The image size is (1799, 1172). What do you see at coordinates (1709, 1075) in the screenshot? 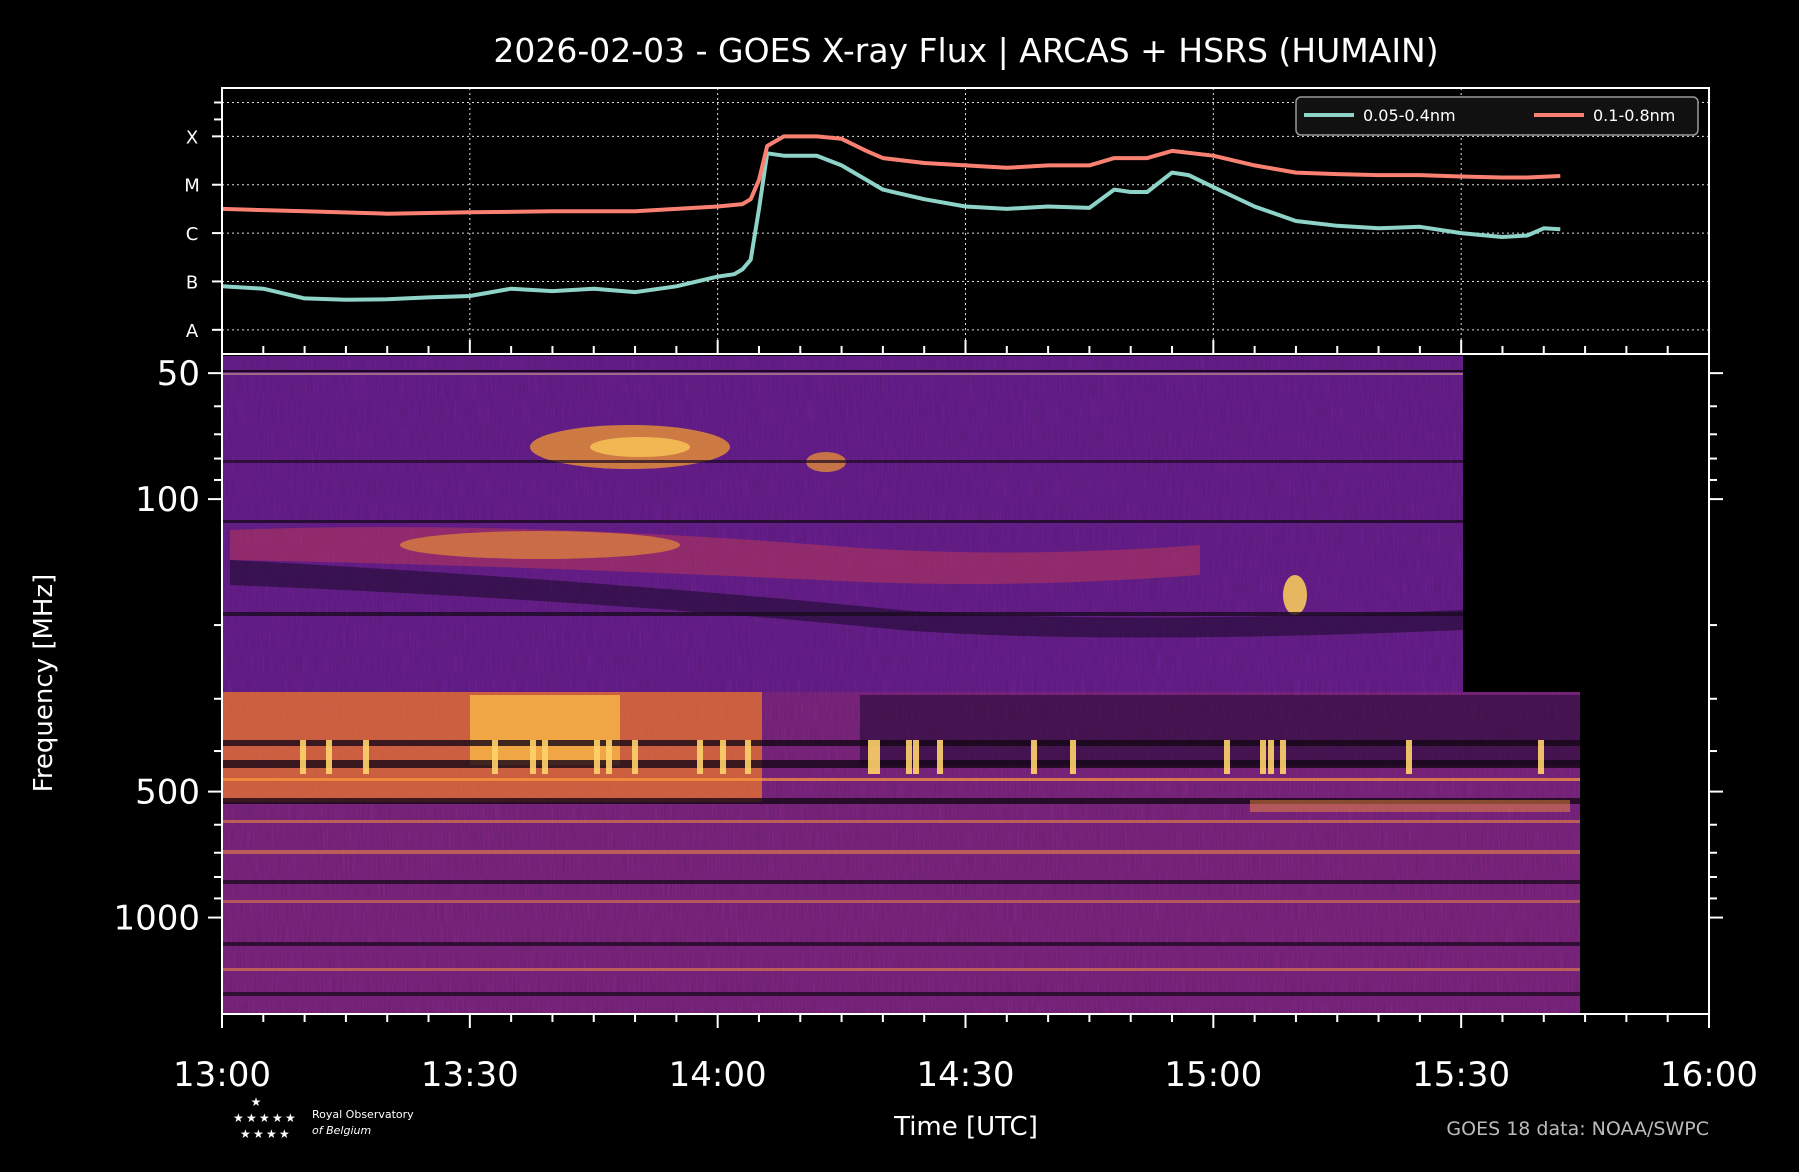
I see `time-tick-label: 16:00` at bounding box center [1709, 1075].